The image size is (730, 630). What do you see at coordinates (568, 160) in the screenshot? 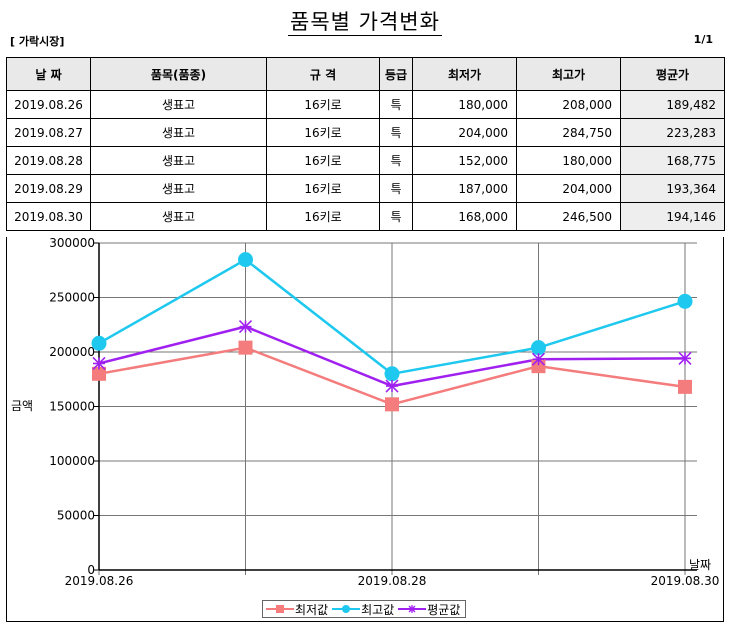
I see `cell-max: 180,000` at bounding box center [568, 160].